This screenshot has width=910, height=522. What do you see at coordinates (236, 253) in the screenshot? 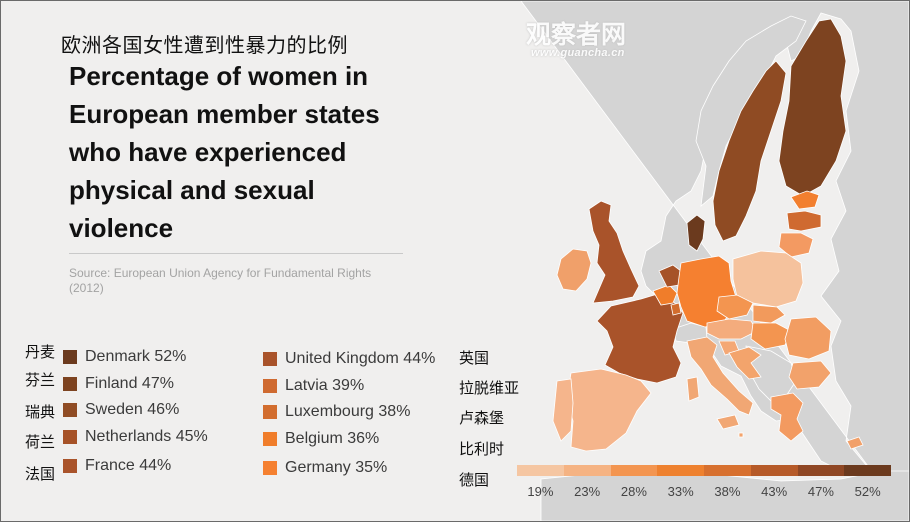
I see `title-divider` at bounding box center [236, 253].